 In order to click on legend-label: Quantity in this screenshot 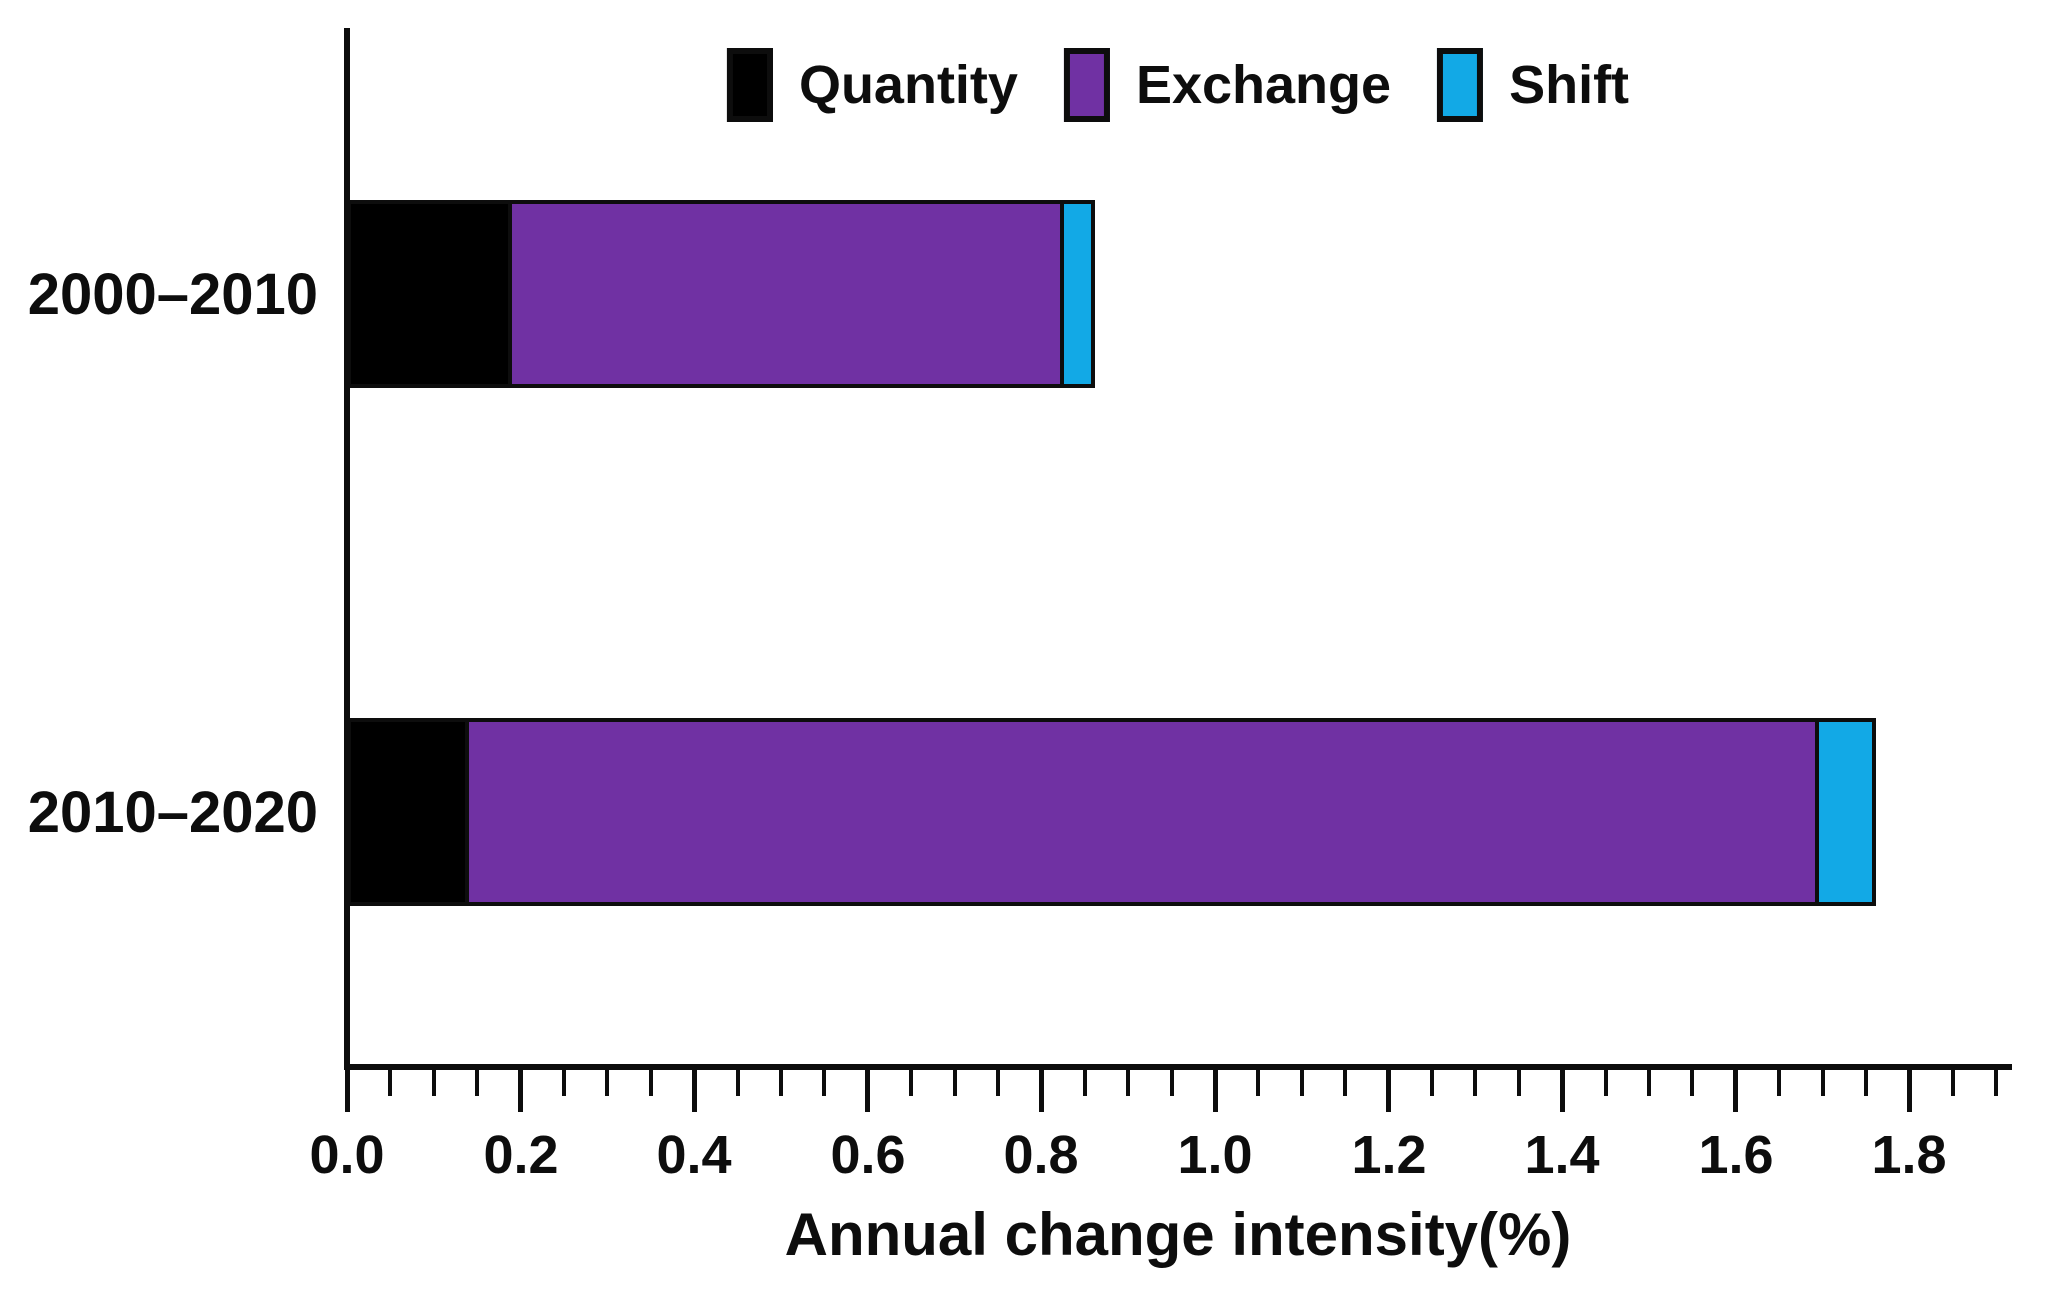, I will do `click(908, 85)`.